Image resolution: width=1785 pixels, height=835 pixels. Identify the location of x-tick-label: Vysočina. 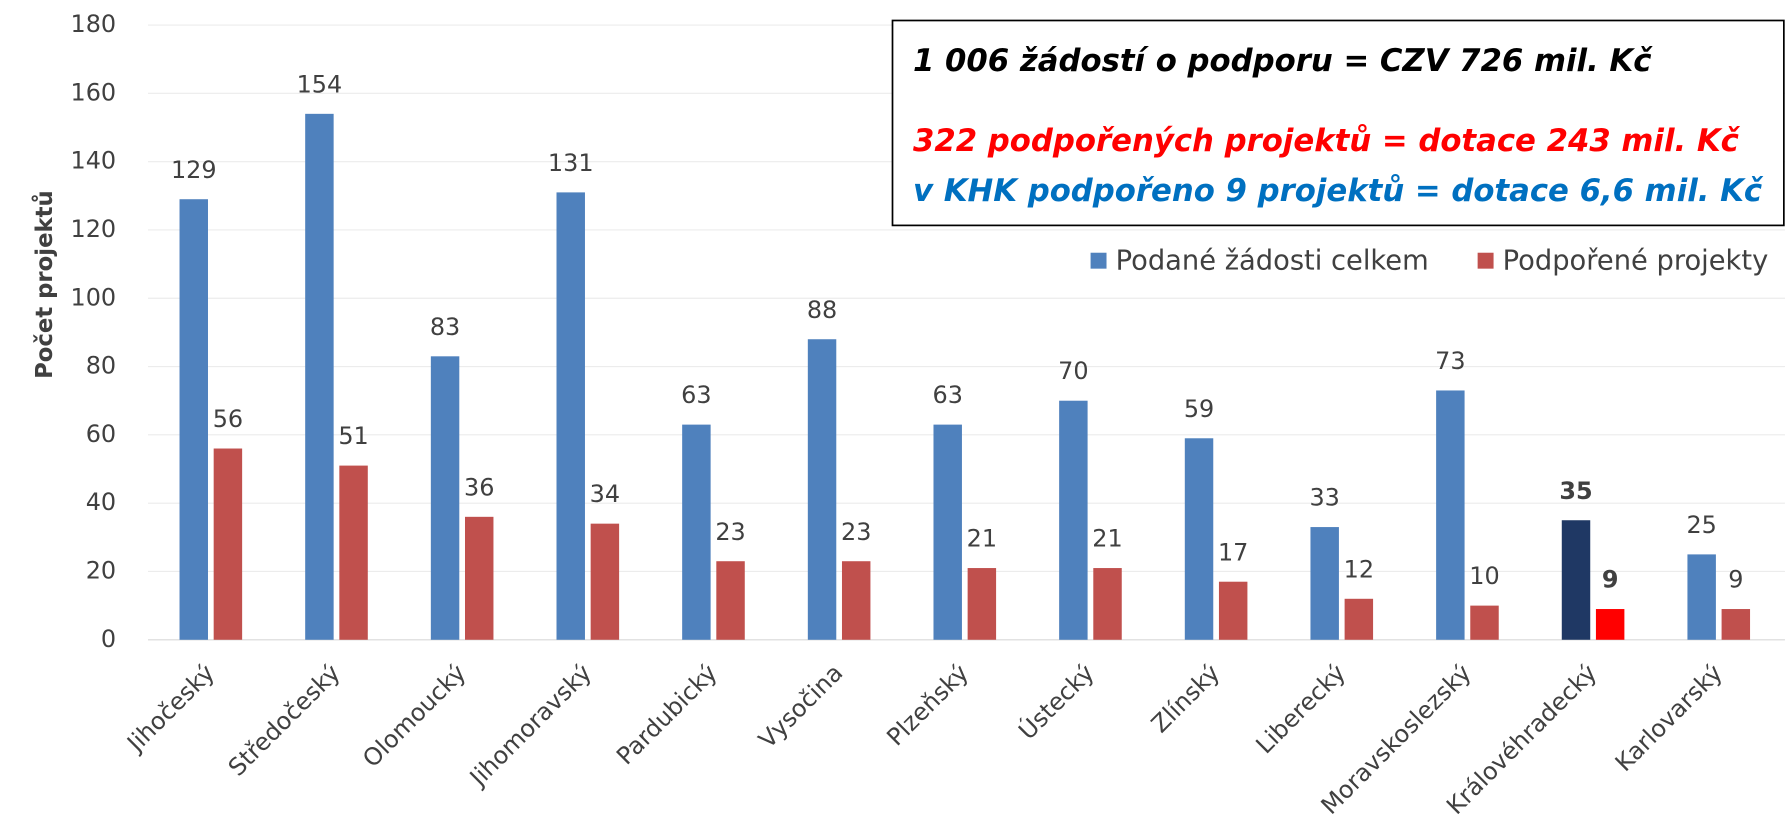
(800, 706).